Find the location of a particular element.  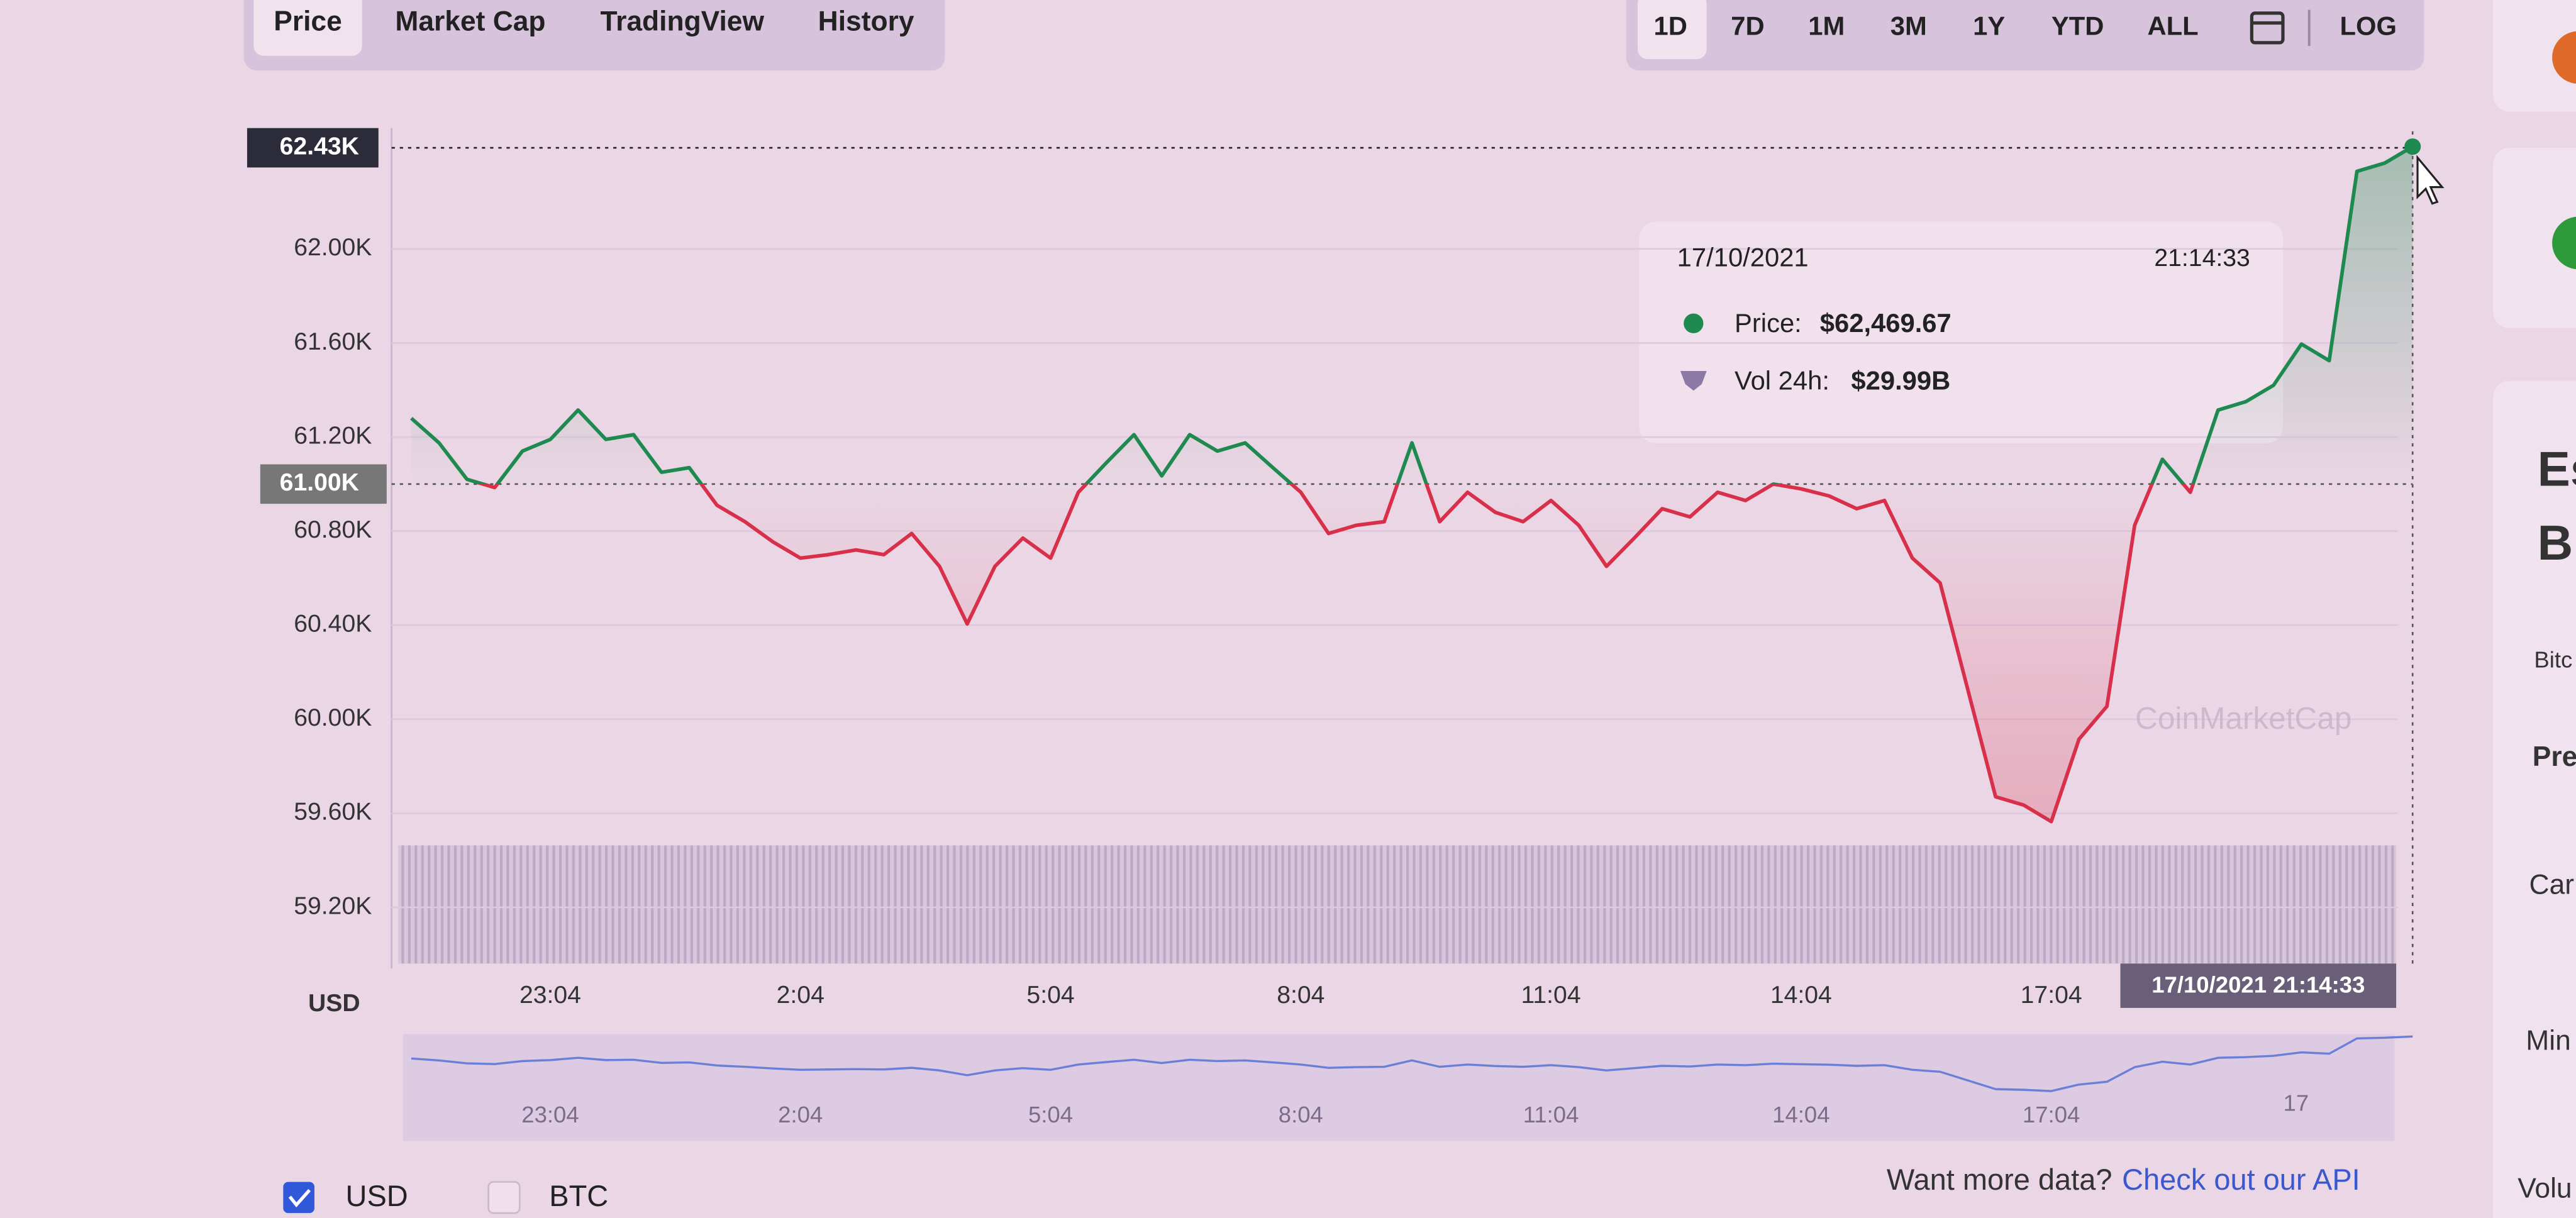

navigator-tick-label: 17 is located at coordinates (2296, 1103).